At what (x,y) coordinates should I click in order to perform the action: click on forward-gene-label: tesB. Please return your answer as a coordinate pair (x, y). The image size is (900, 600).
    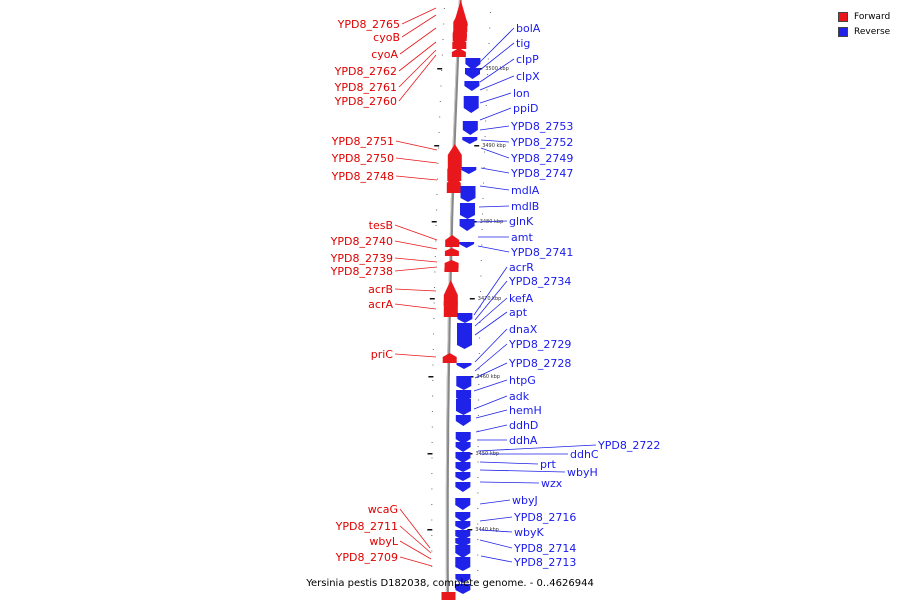
    Looking at the image, I should click on (381, 225).